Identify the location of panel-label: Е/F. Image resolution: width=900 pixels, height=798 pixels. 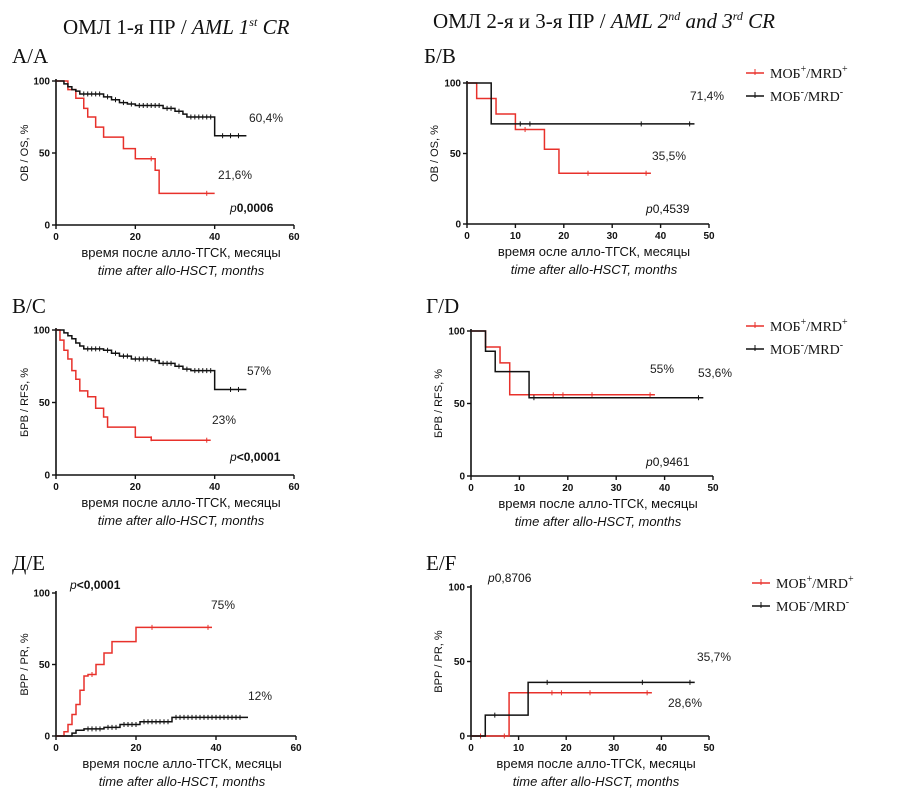
(441, 563).